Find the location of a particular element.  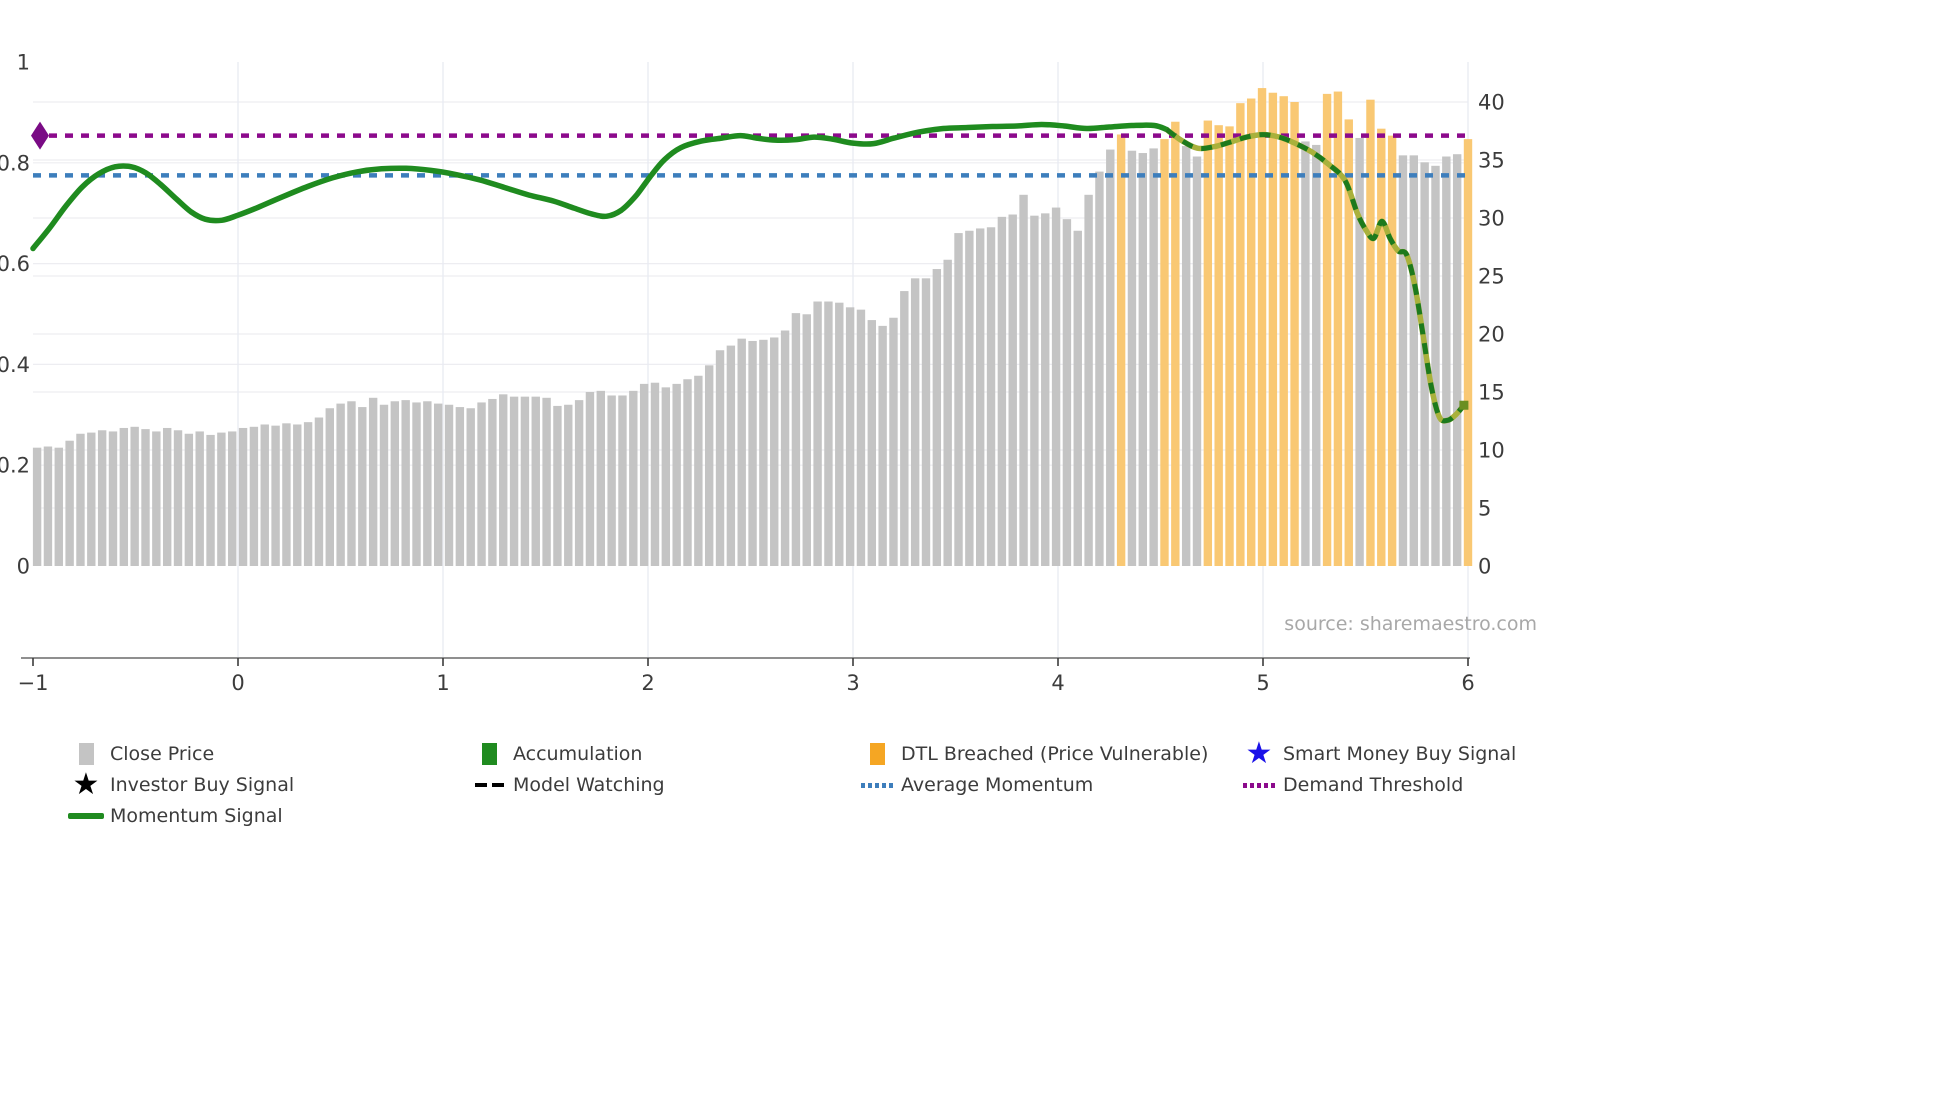

right-tick-label: 0 is located at coordinates (1484, 567).